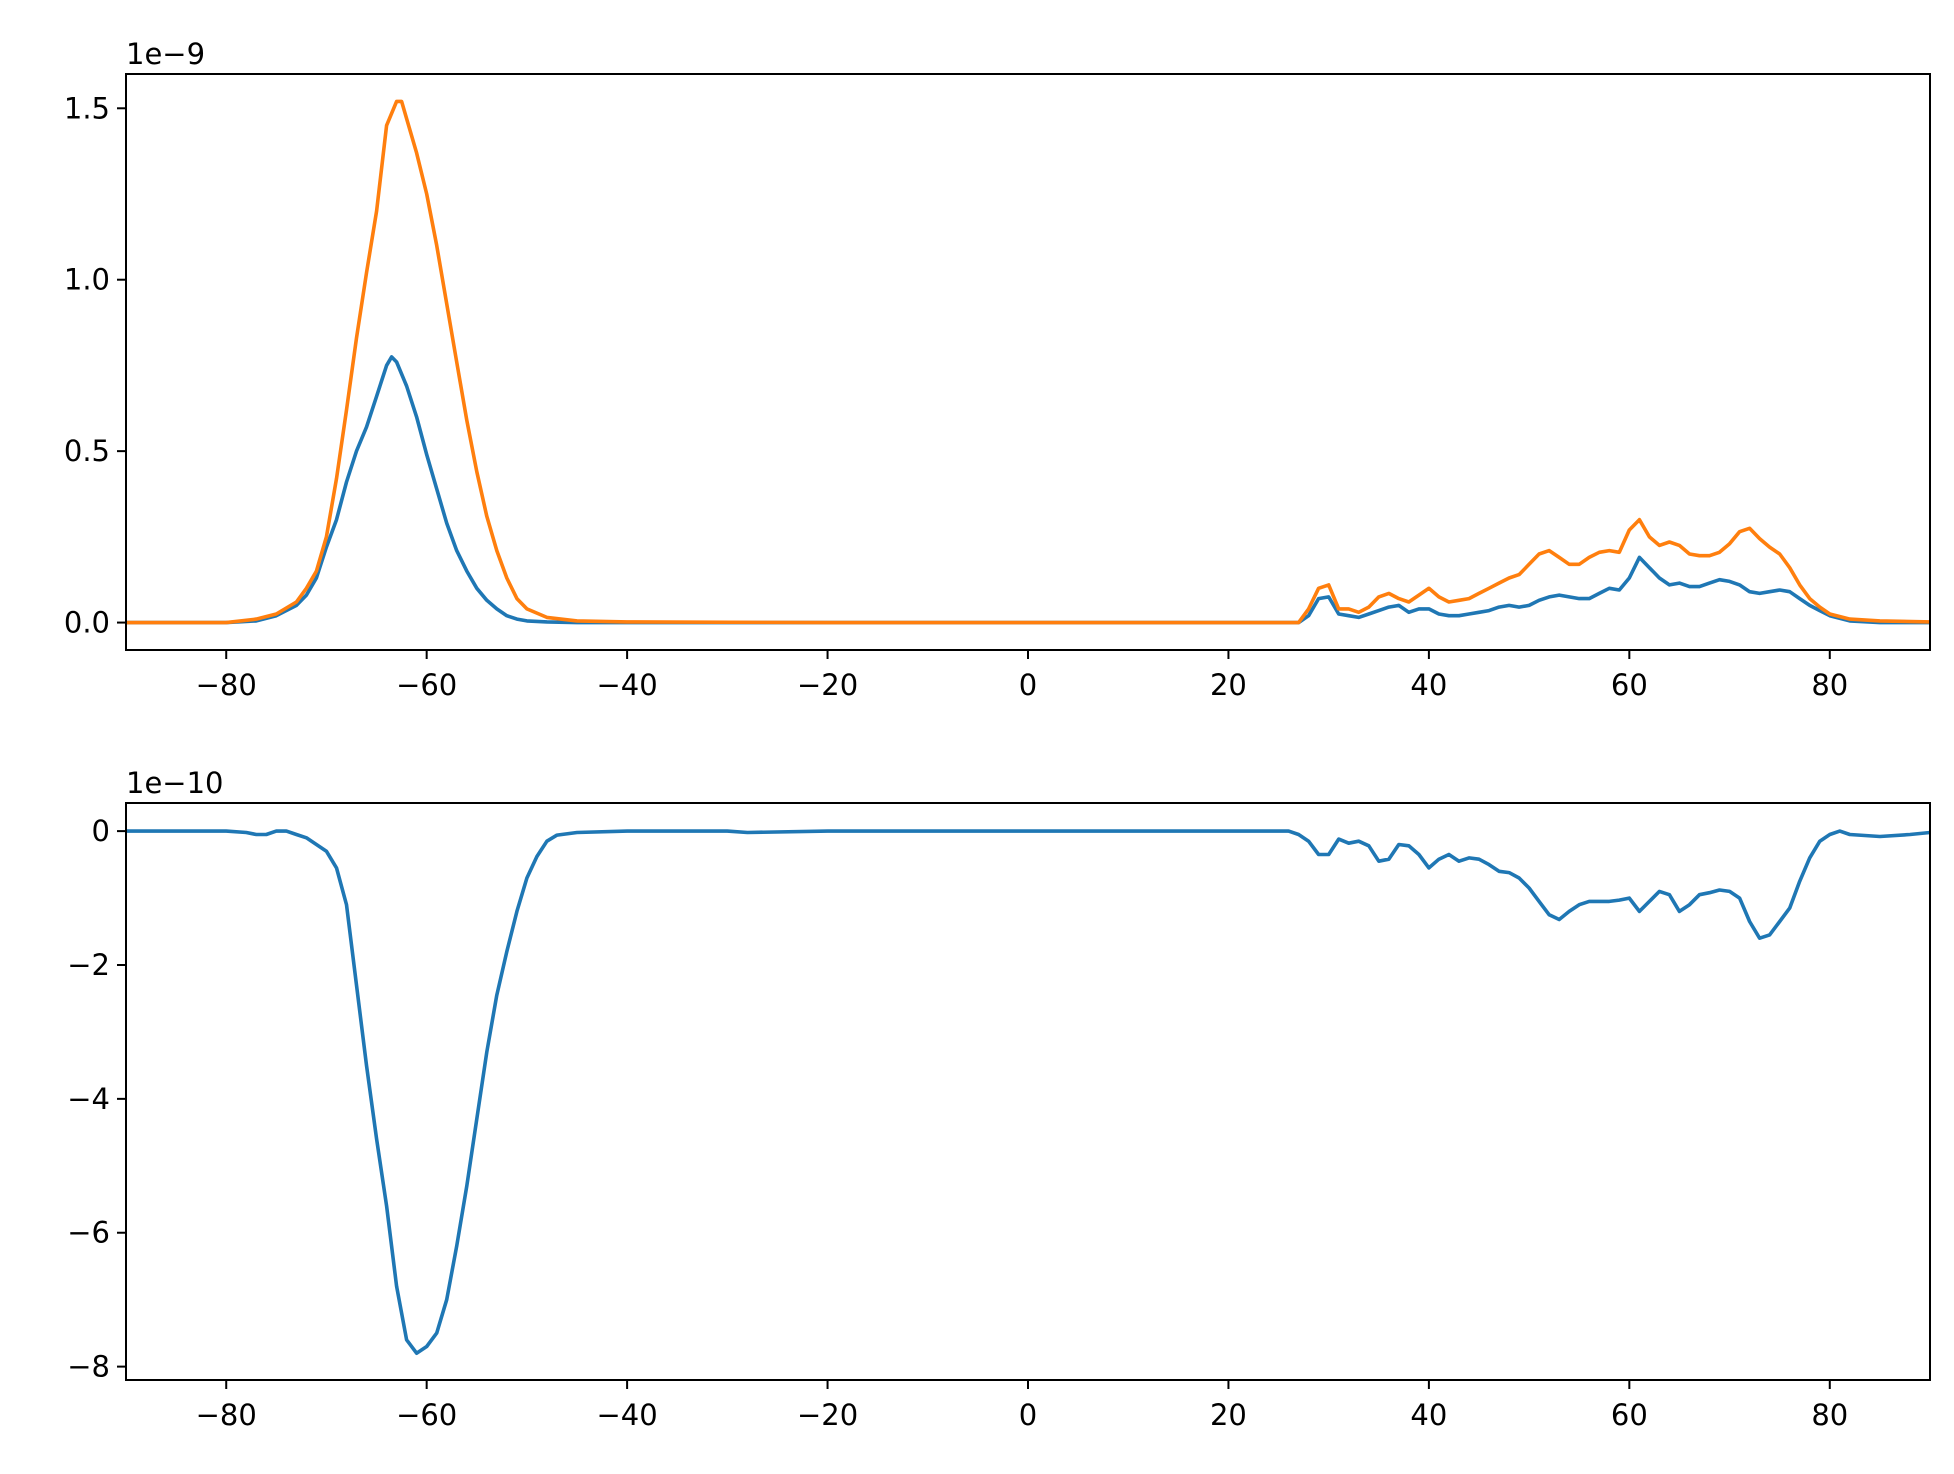  I want to click on bottom-panel-x-tick-label: 80, so click(1829, 1415).